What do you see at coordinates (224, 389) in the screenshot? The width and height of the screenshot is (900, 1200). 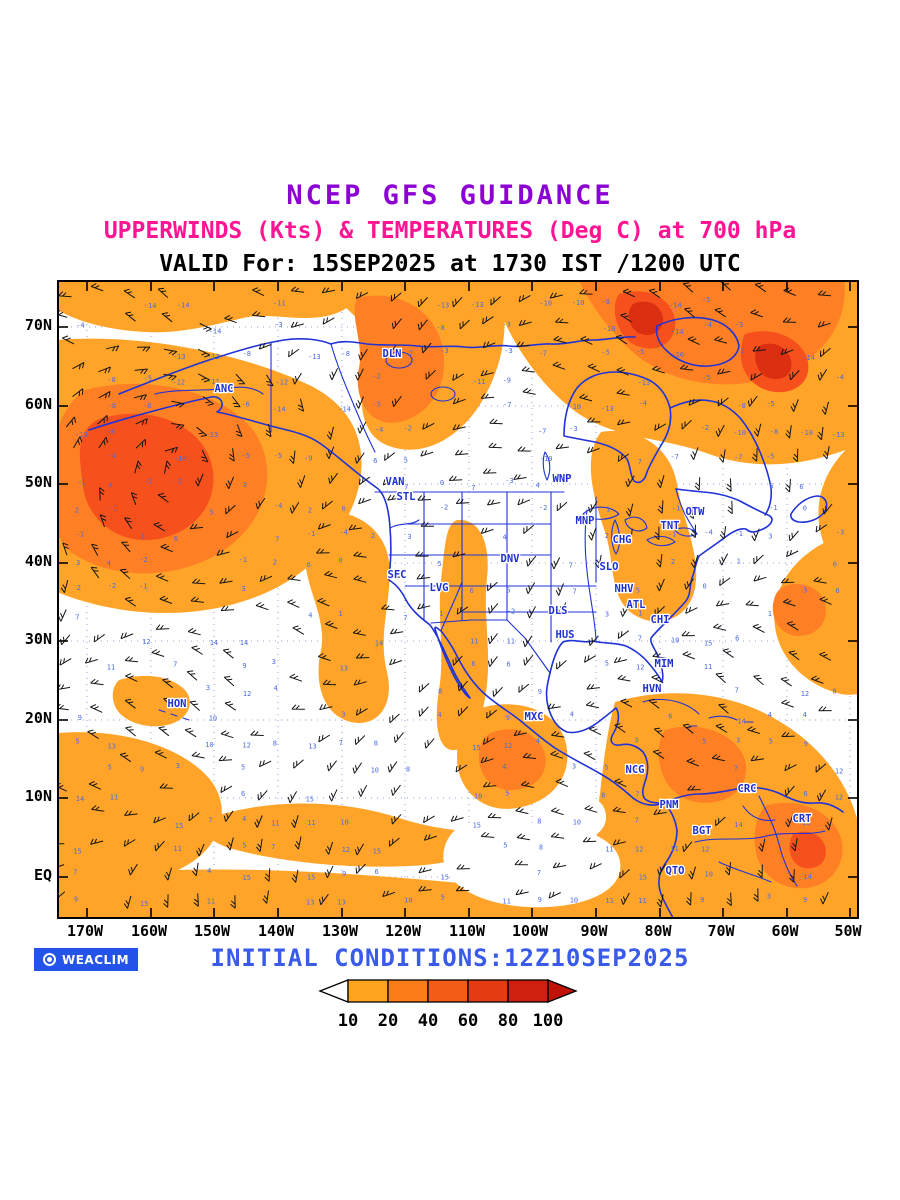 I see `station-label-anc: ANC` at bounding box center [224, 389].